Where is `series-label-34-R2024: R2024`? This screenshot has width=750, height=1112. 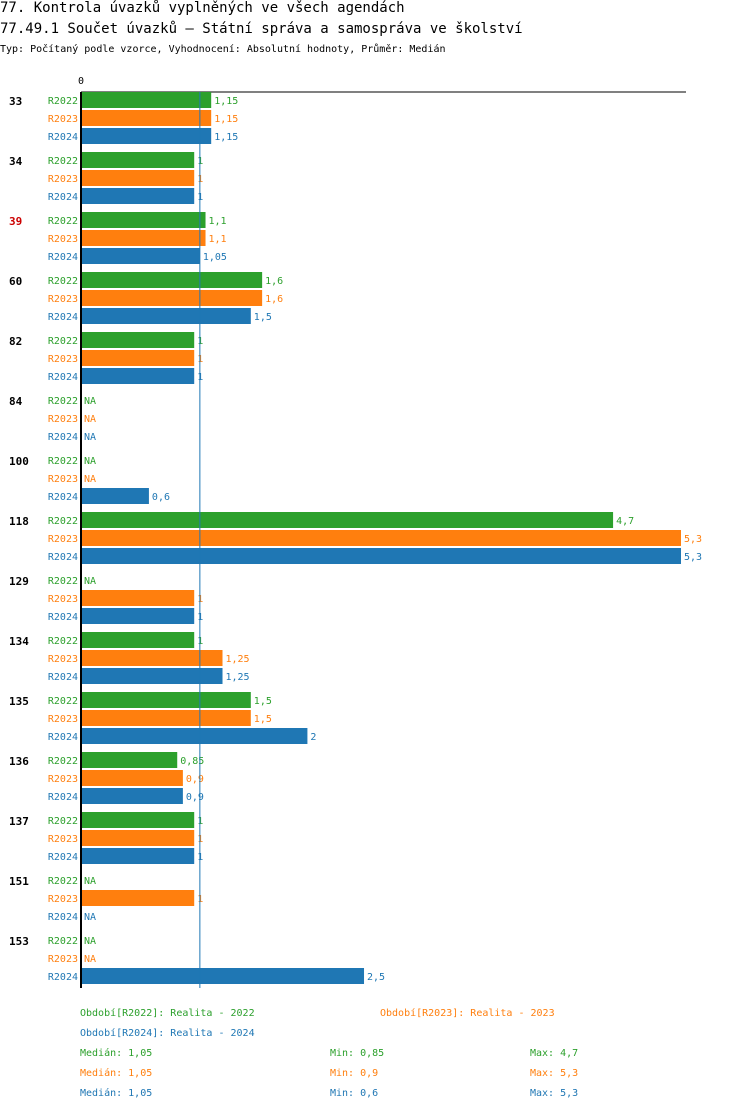
series-label-34-R2024: R2024 is located at coordinates (63, 197).